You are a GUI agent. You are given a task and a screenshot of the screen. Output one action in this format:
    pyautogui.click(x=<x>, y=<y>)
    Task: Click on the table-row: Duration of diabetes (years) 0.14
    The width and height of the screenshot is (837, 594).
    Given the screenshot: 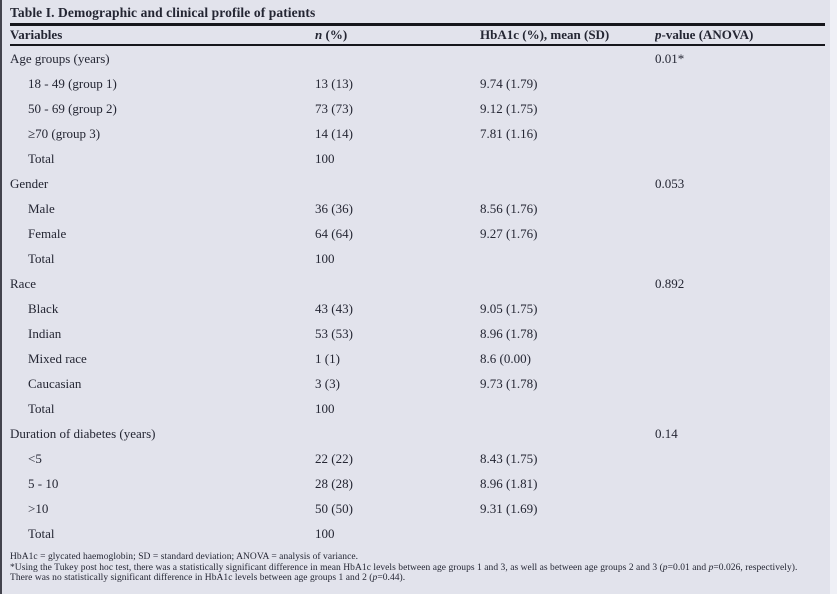 What is the action you would take?
    pyautogui.click(x=417, y=433)
    